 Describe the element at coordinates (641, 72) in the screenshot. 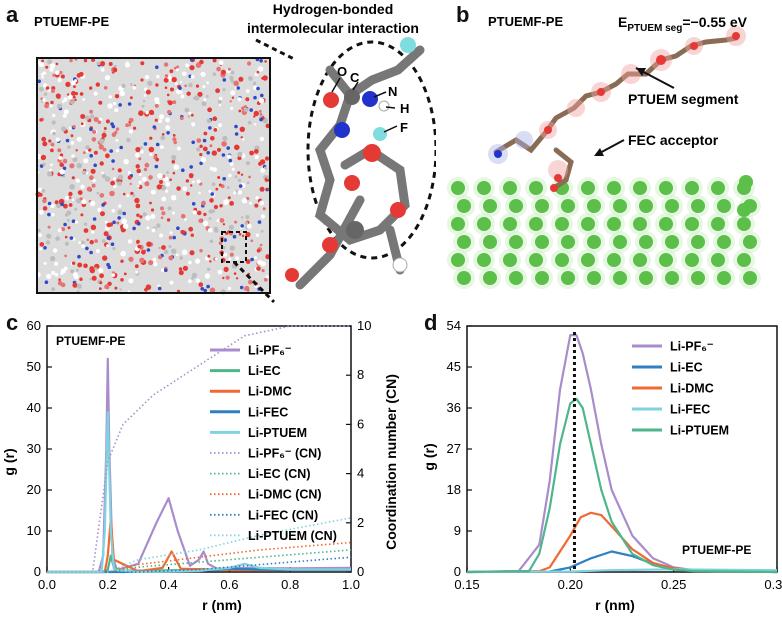

I see `segment-arrow-head` at that location.